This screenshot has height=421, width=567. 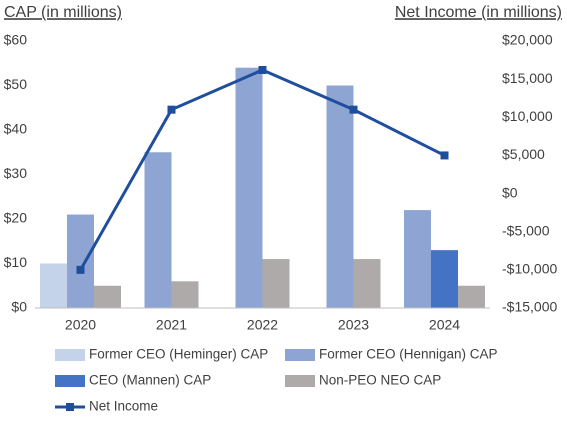 What do you see at coordinates (16, 218) in the screenshot?
I see `y-tick-label: $20` at bounding box center [16, 218].